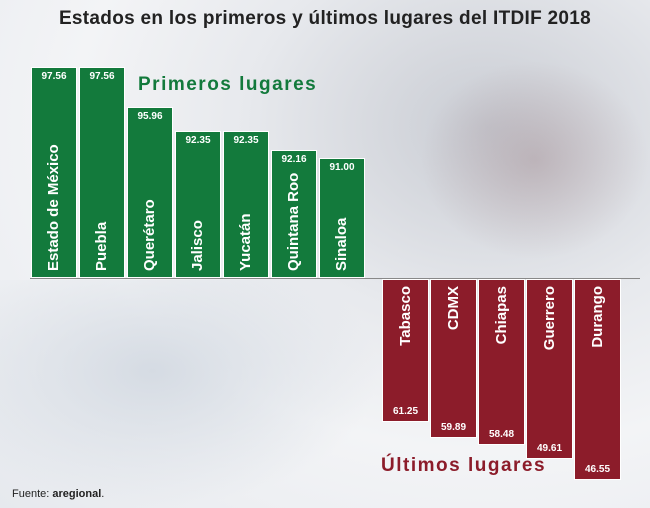 The image size is (650, 508). I want to click on value-label: 59.89, so click(453, 427).